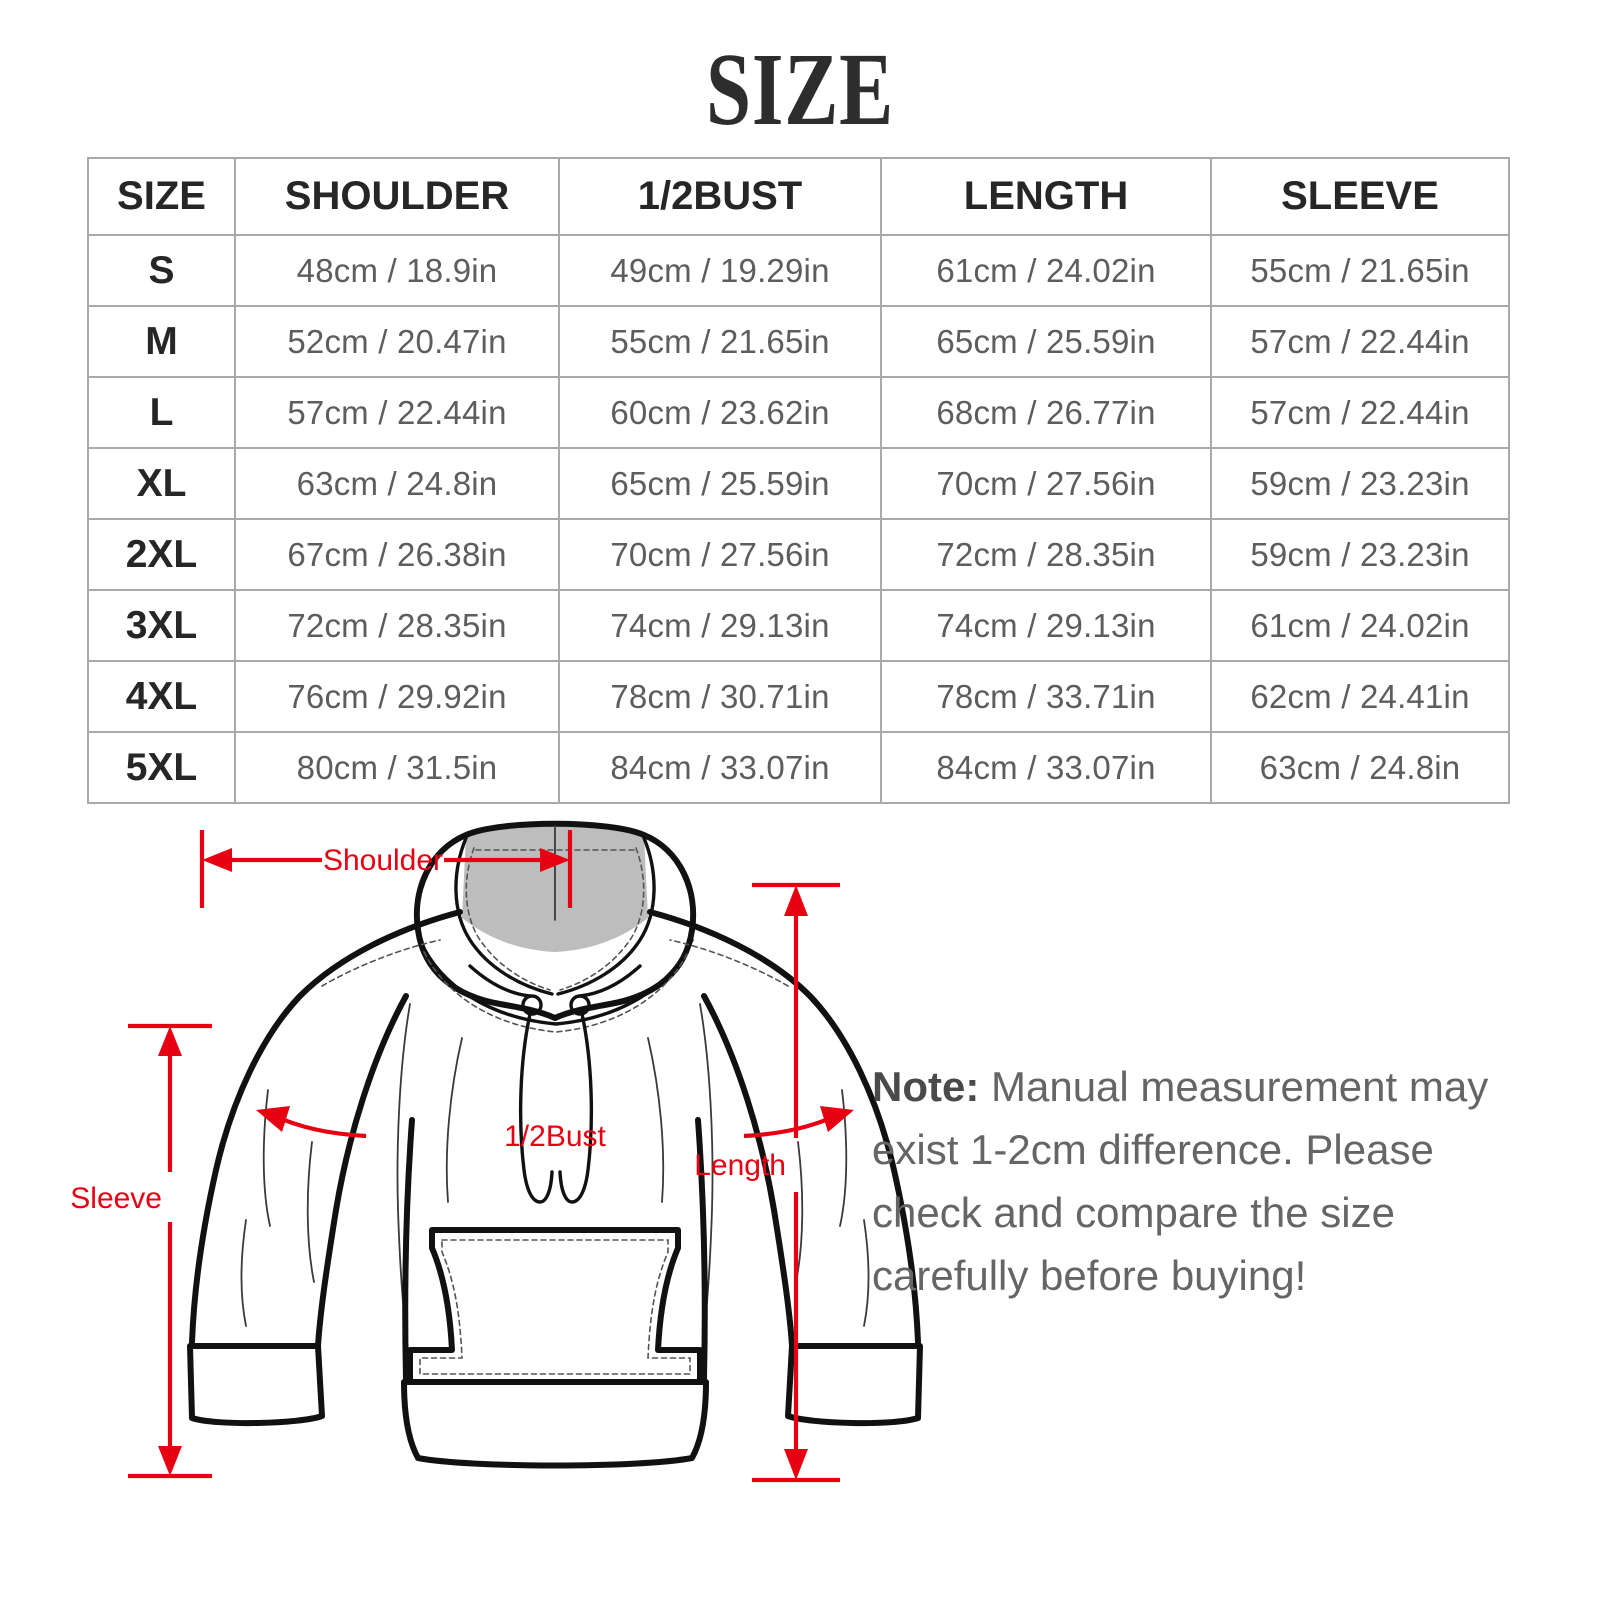 The width and height of the screenshot is (1600, 1600). What do you see at coordinates (397, 767) in the screenshot?
I see `cell-shoulder: 80cm / 31.5in` at bounding box center [397, 767].